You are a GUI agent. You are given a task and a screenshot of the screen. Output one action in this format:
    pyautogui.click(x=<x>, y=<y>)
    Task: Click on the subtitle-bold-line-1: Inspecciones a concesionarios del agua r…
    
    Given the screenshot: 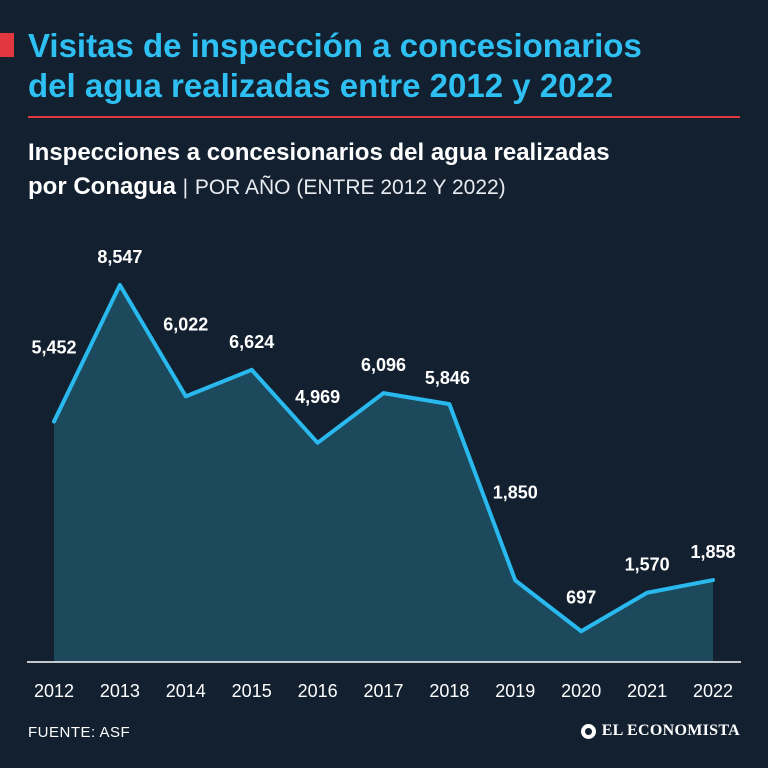 What is the action you would take?
    pyautogui.click(x=319, y=152)
    